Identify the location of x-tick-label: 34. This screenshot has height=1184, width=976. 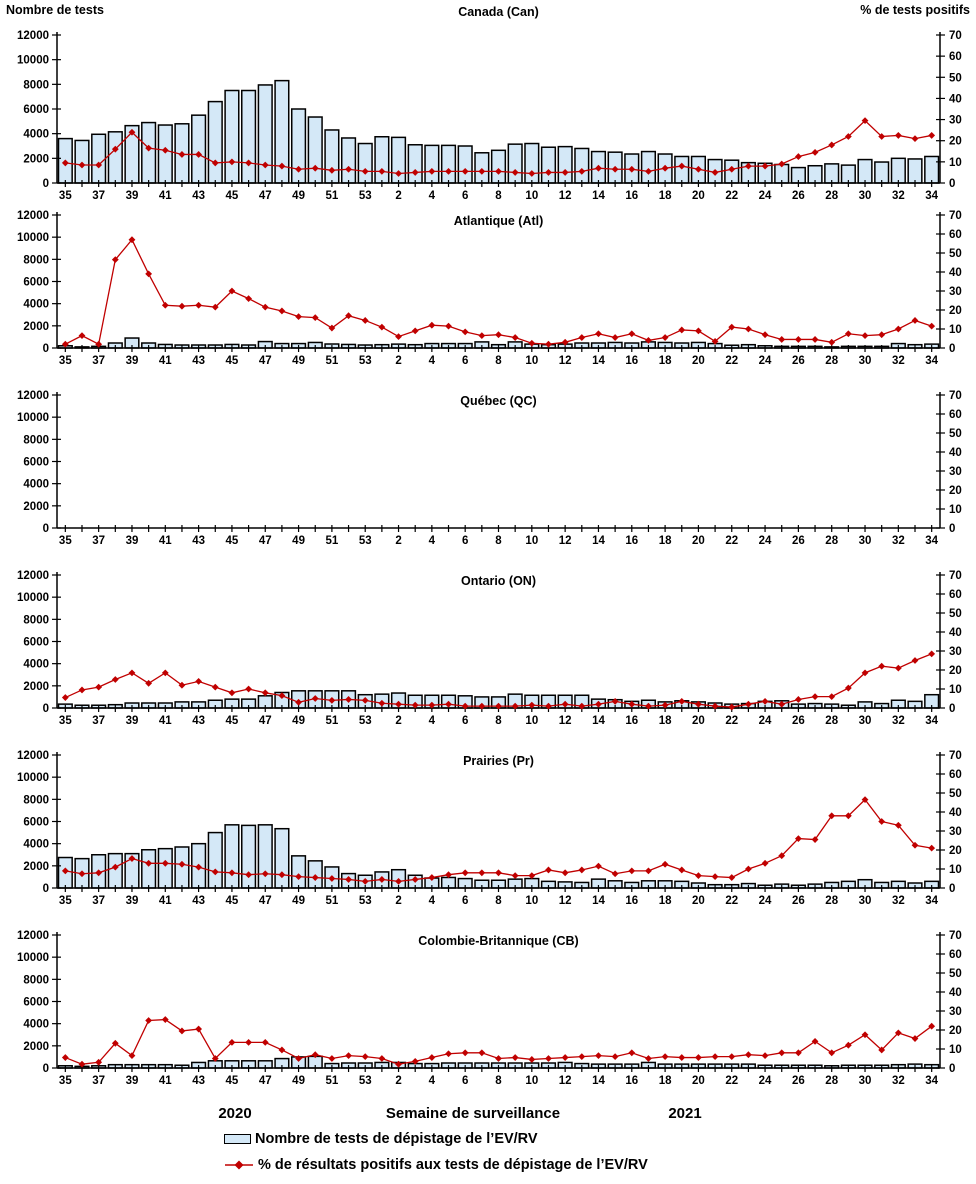
(931, 541).